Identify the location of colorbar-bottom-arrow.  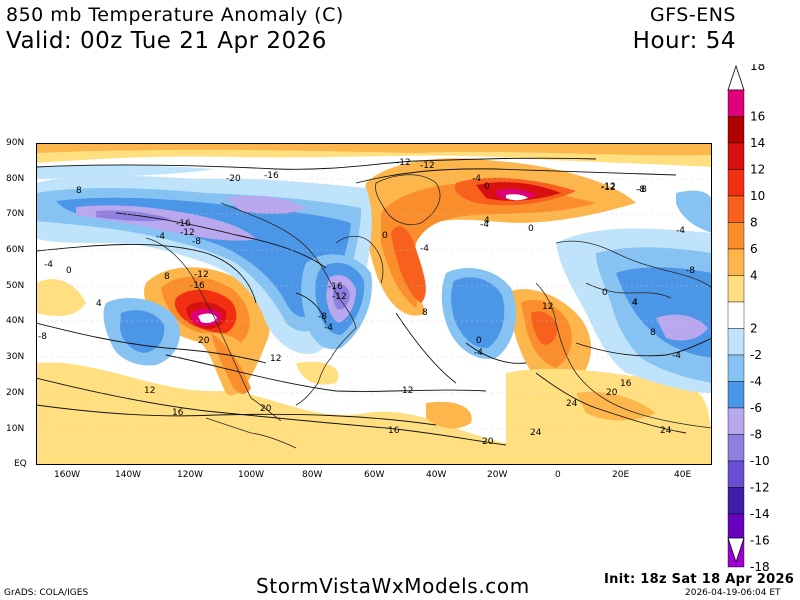
(736, 550).